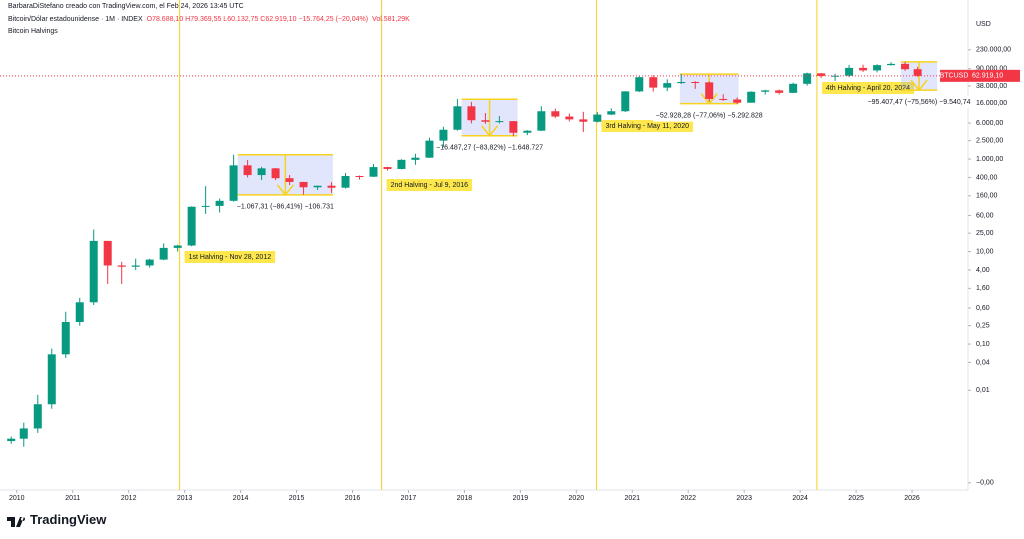 The height and width of the screenshot is (539, 1024). What do you see at coordinates (577, 498) in the screenshot?
I see `x-tick-label: 2020` at bounding box center [577, 498].